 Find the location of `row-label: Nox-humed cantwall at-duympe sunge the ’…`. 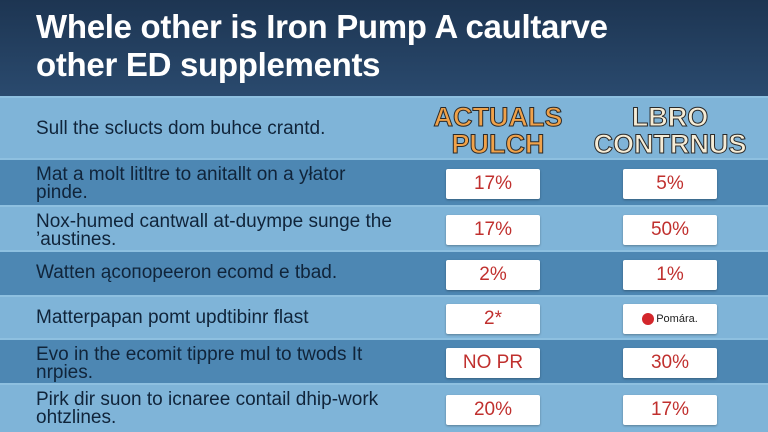

row-label: Nox-humed cantwall at-duympe sunge the ’… is located at coordinates (214, 230).